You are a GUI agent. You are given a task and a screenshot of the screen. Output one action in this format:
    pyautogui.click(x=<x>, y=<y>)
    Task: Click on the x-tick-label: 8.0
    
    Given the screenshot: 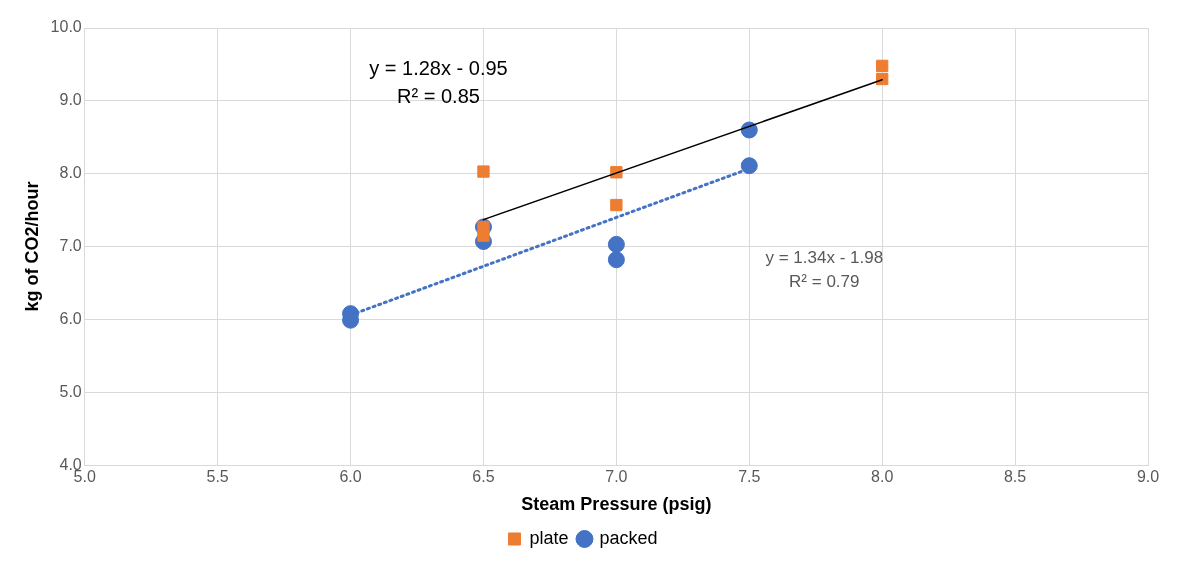 What is the action you would take?
    pyautogui.click(x=882, y=477)
    